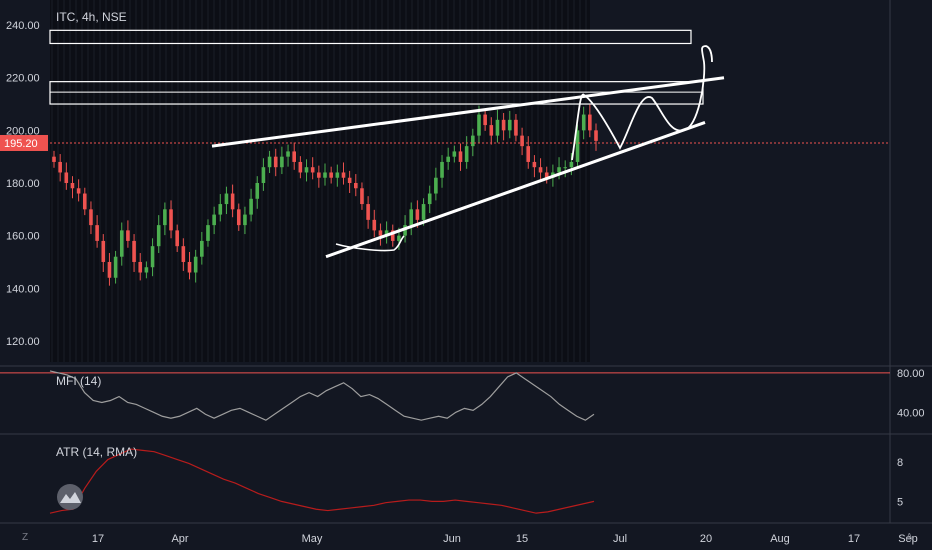 This screenshot has width=932, height=550. I want to click on mfi-tick-label: 40.00, so click(911, 413).